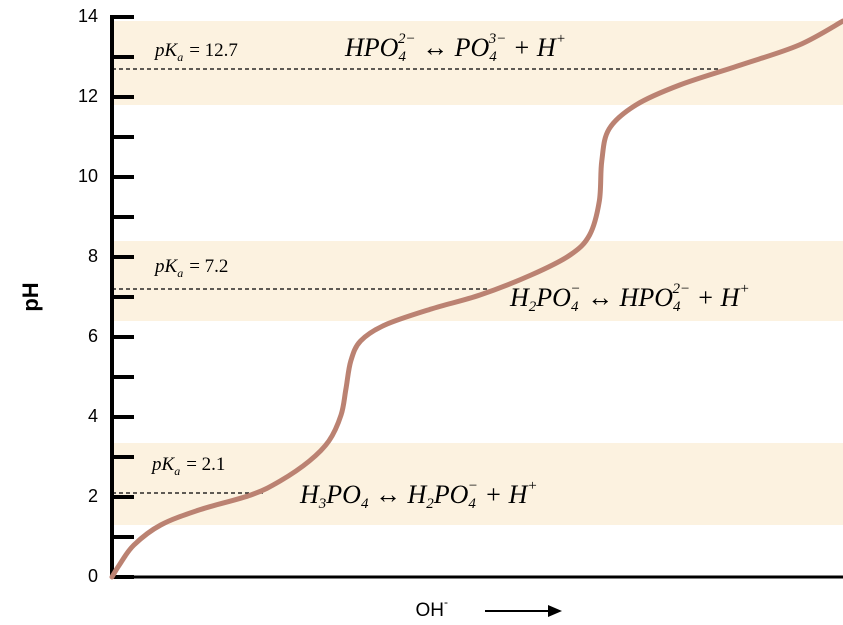 The image size is (843, 625). I want to click on x-label-text: OH, so click(430, 610).